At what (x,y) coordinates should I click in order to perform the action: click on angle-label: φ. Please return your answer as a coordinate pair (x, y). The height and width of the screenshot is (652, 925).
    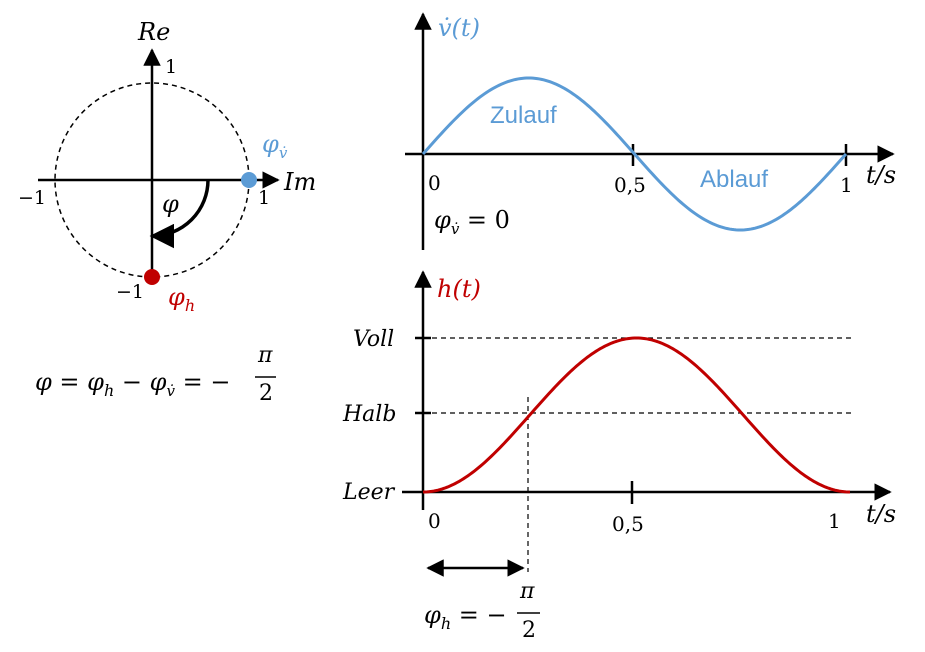
    Looking at the image, I should click on (170, 204).